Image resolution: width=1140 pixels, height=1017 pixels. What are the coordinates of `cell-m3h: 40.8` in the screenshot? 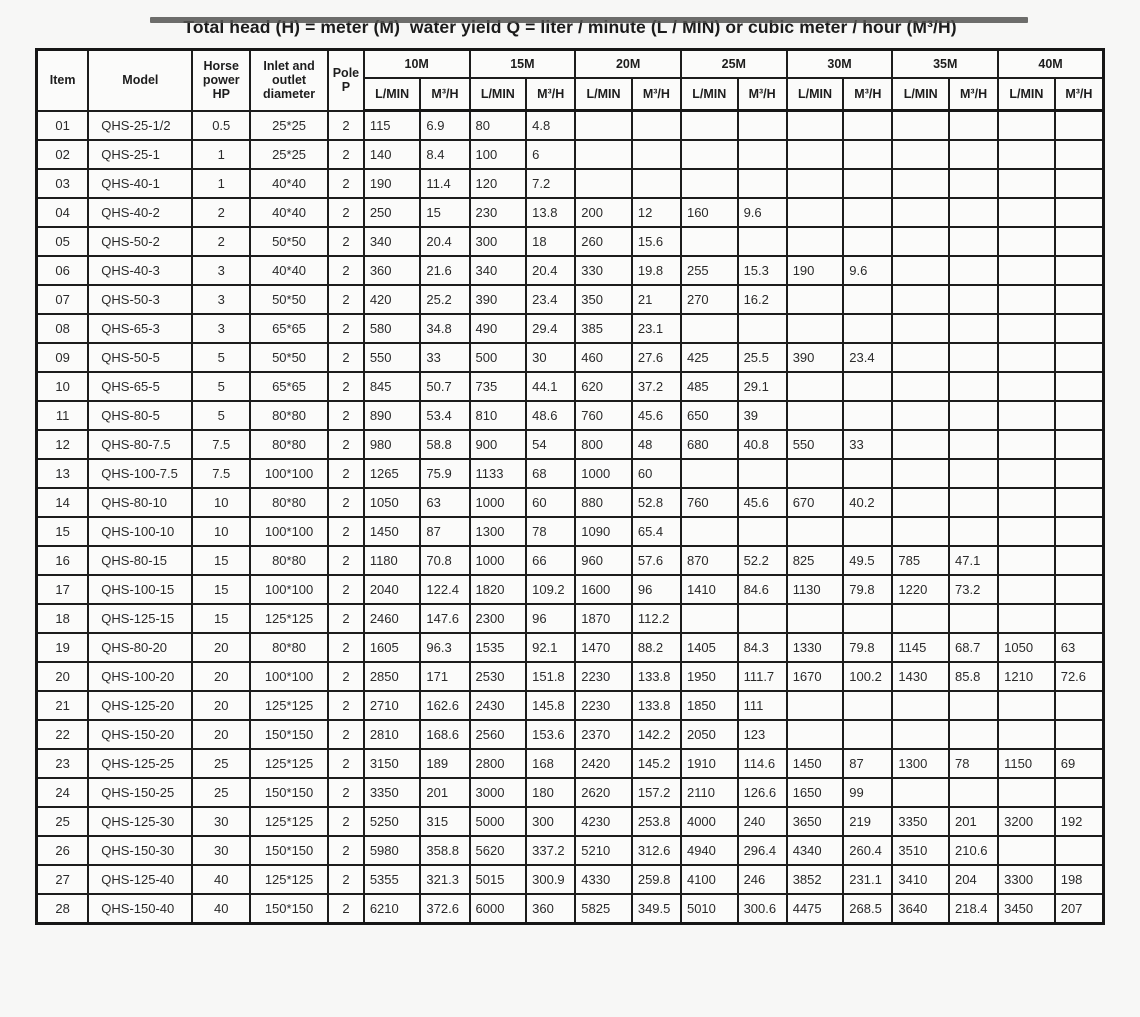 It's located at (762, 444).